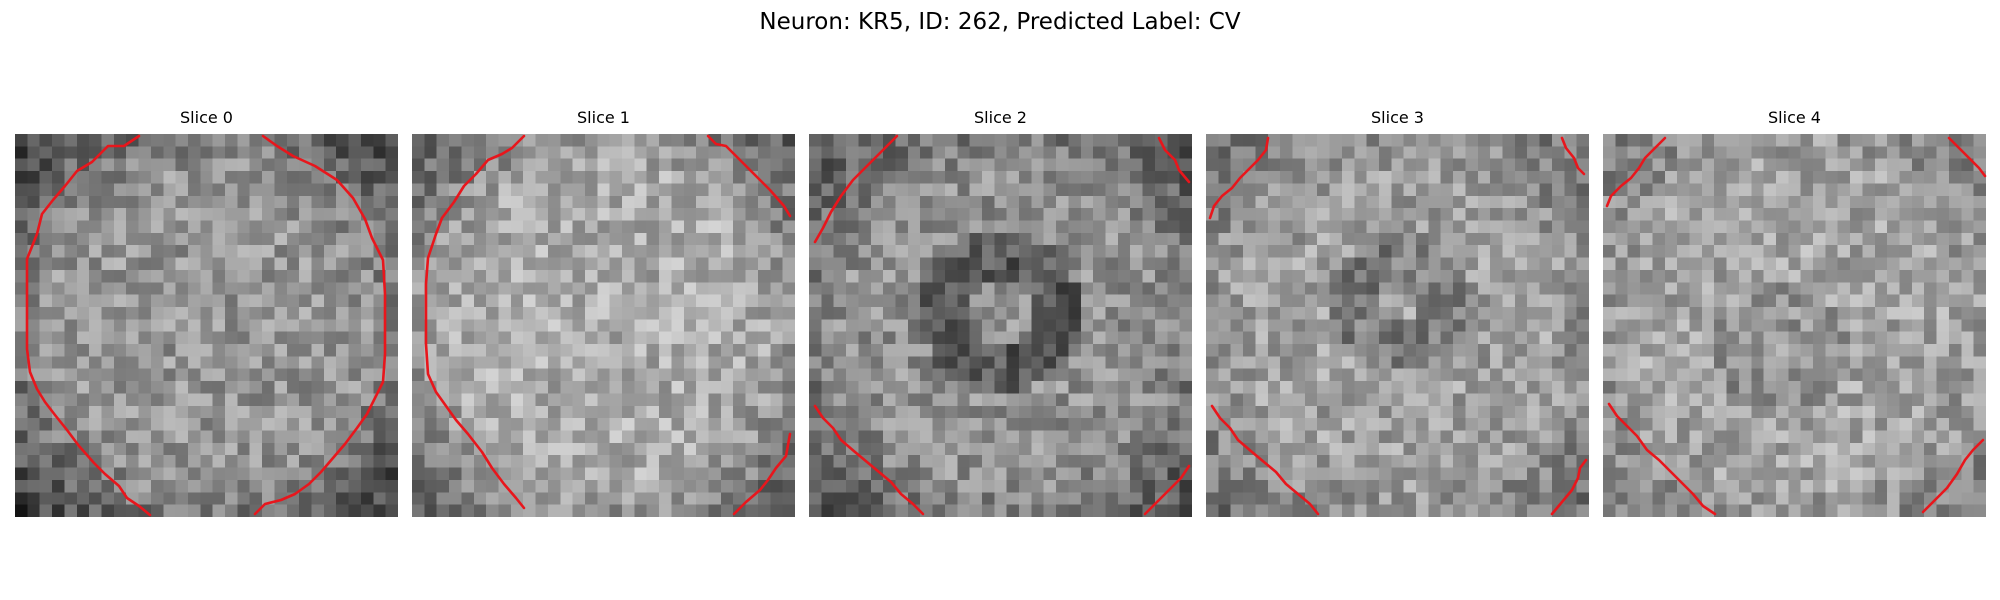 The width and height of the screenshot is (2000, 600). I want to click on slice-panel-3: Slice 3, so click(1397, 312).